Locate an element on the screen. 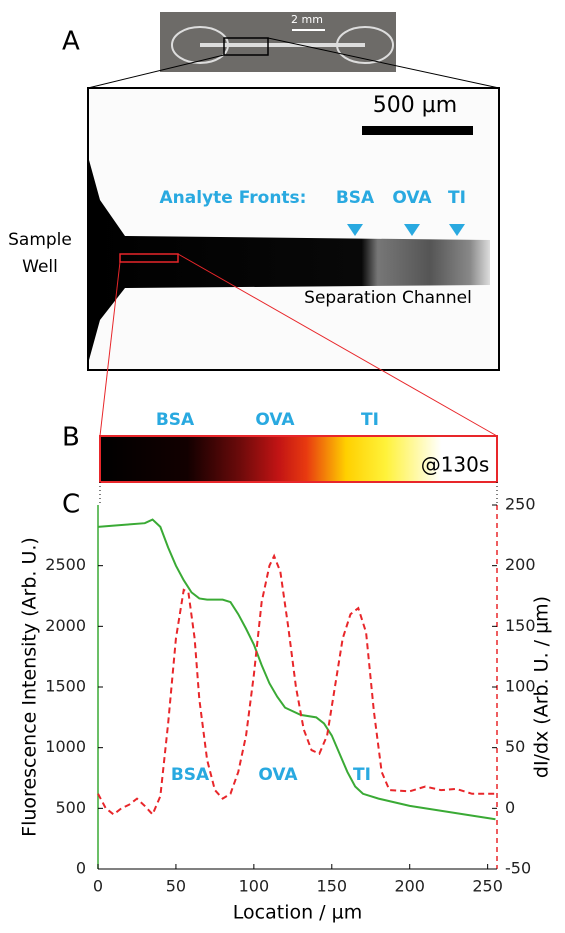  panel-label: C is located at coordinates (71, 505).